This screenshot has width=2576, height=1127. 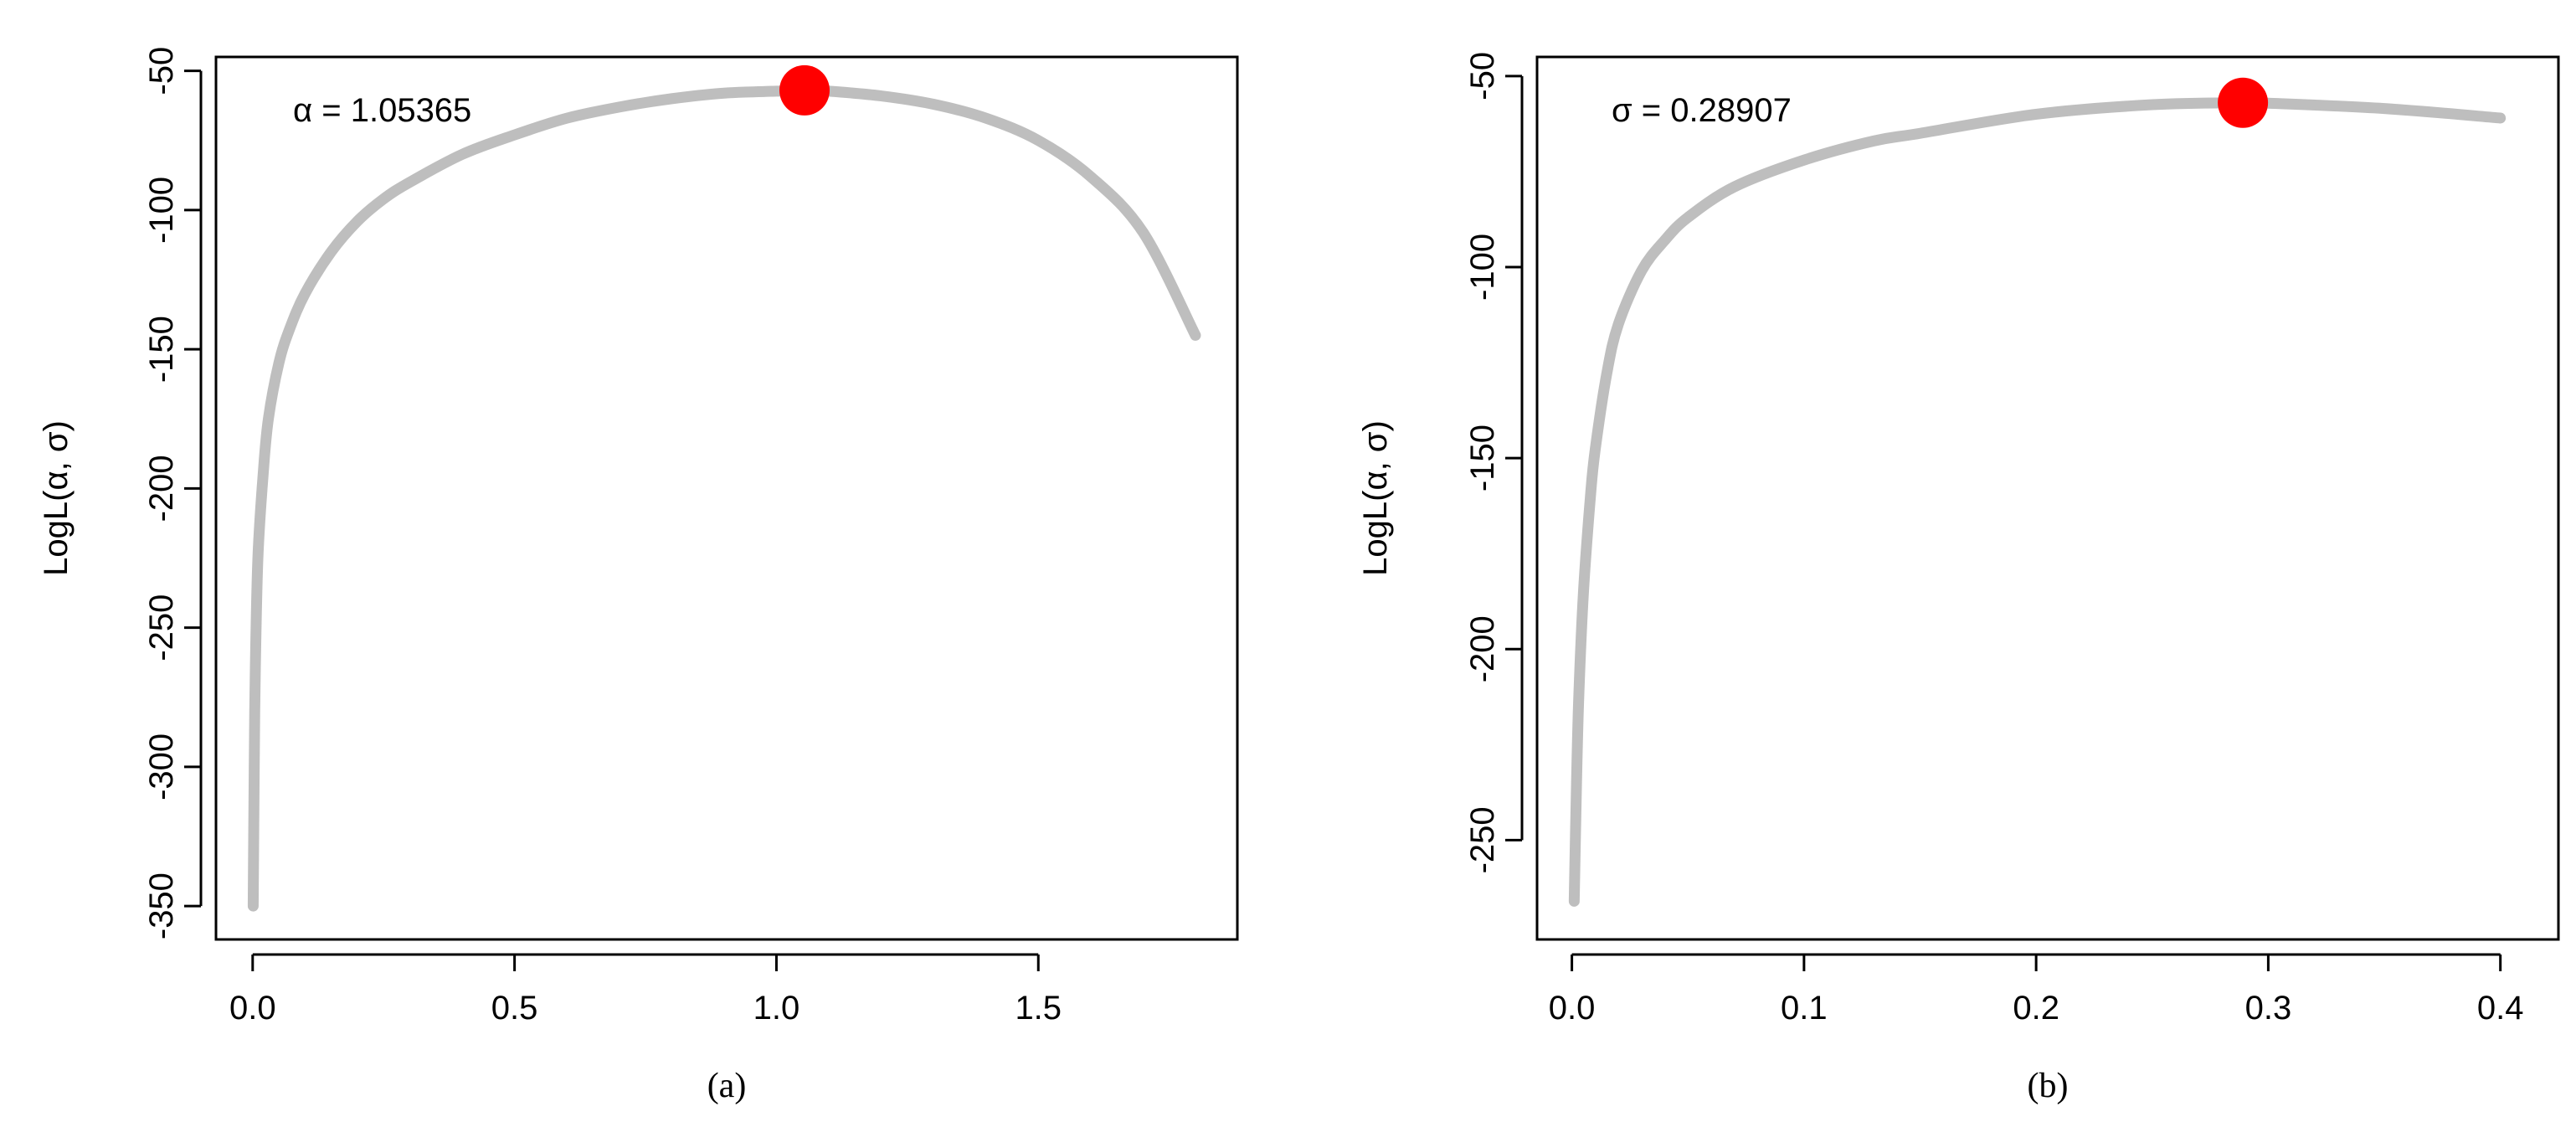 What do you see at coordinates (57, 498) in the screenshot?
I see `y-axis-label-a: LogL(α, σ)` at bounding box center [57, 498].